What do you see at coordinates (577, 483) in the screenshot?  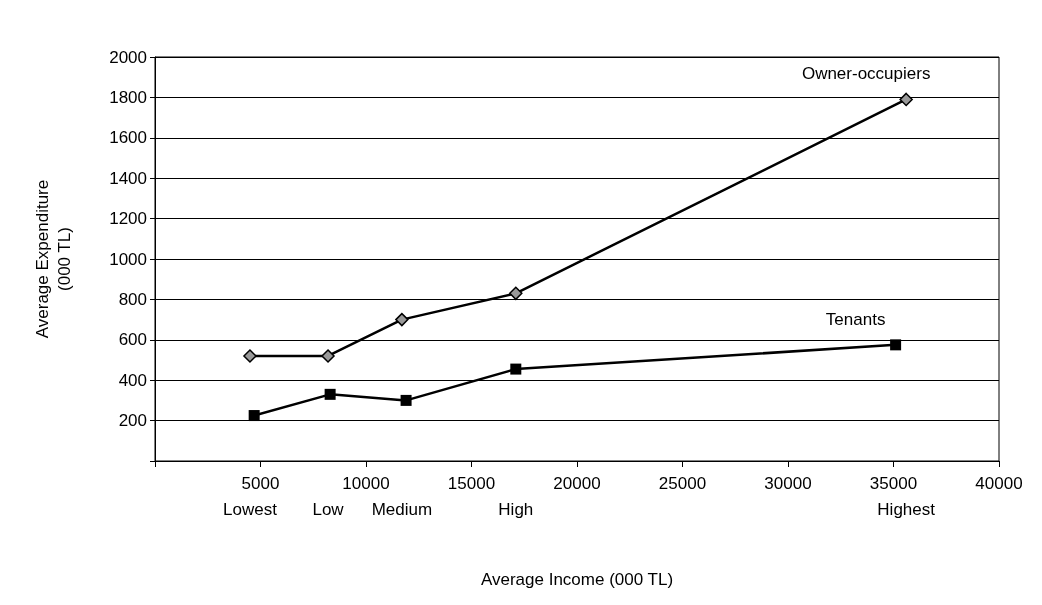 I see `x-tick-label: 20000` at bounding box center [577, 483].